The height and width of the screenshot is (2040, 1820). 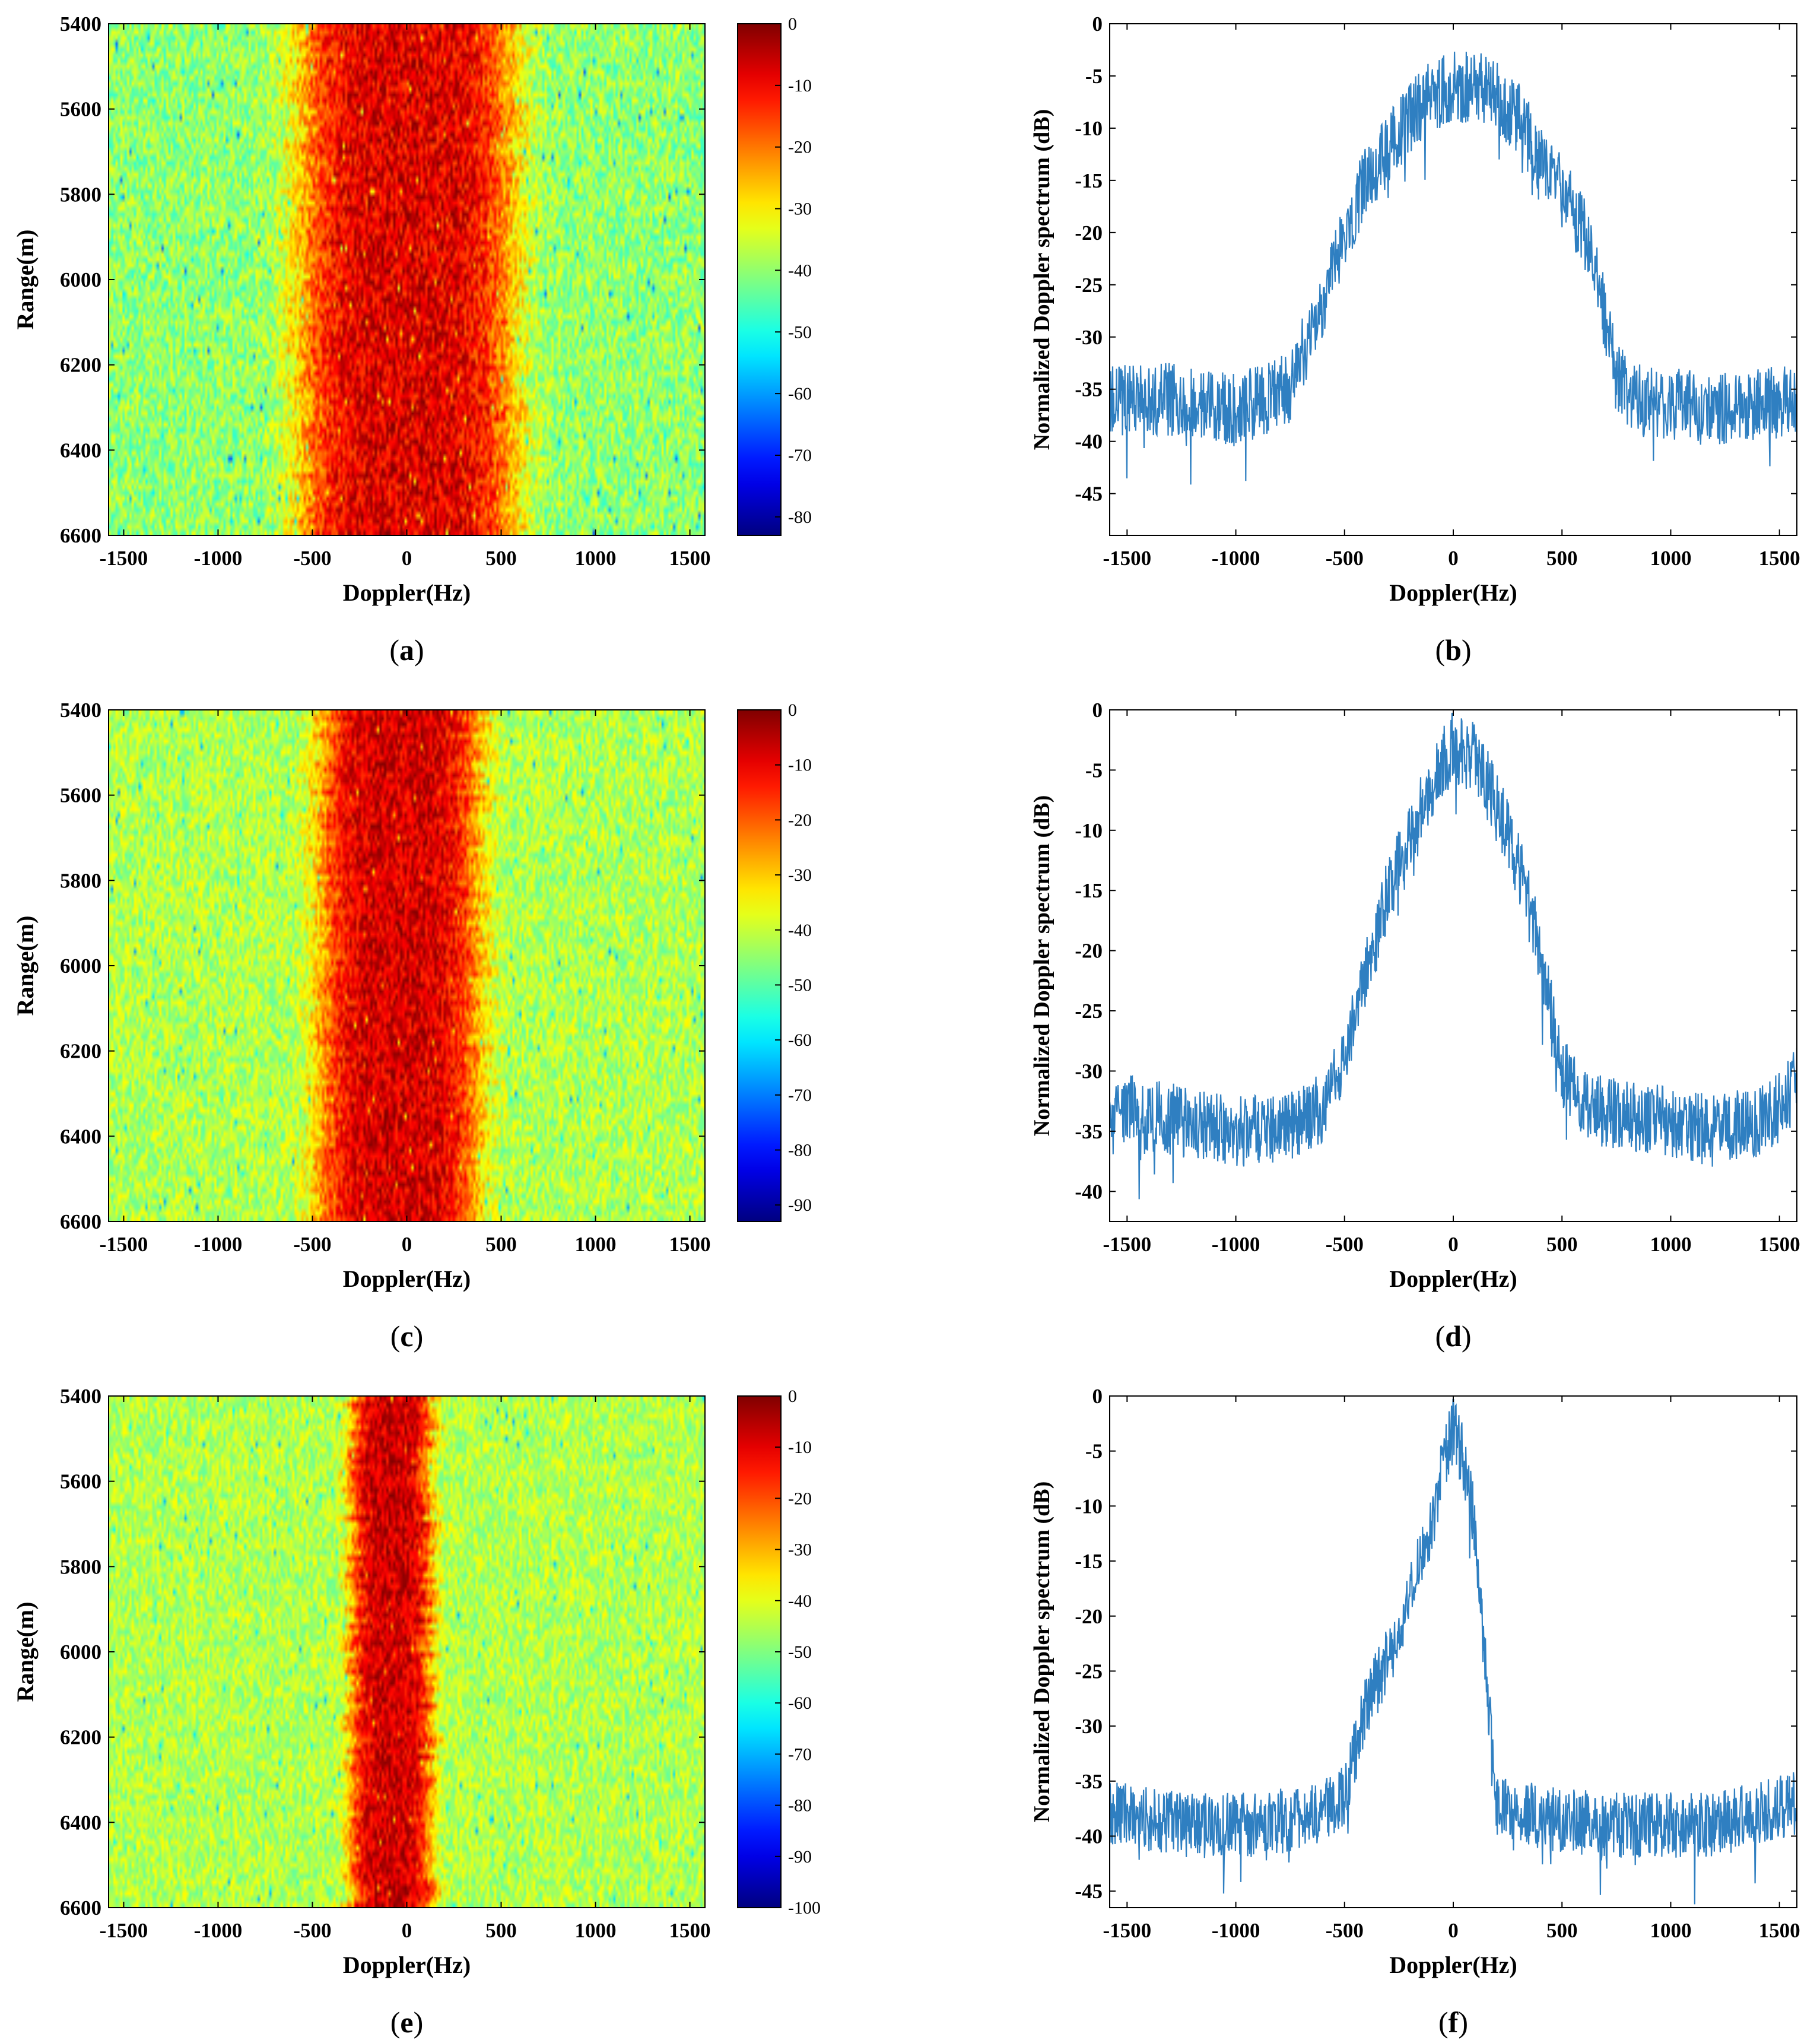 What do you see at coordinates (1453, 1336) in the screenshot?
I see `panel-label: (d)` at bounding box center [1453, 1336].